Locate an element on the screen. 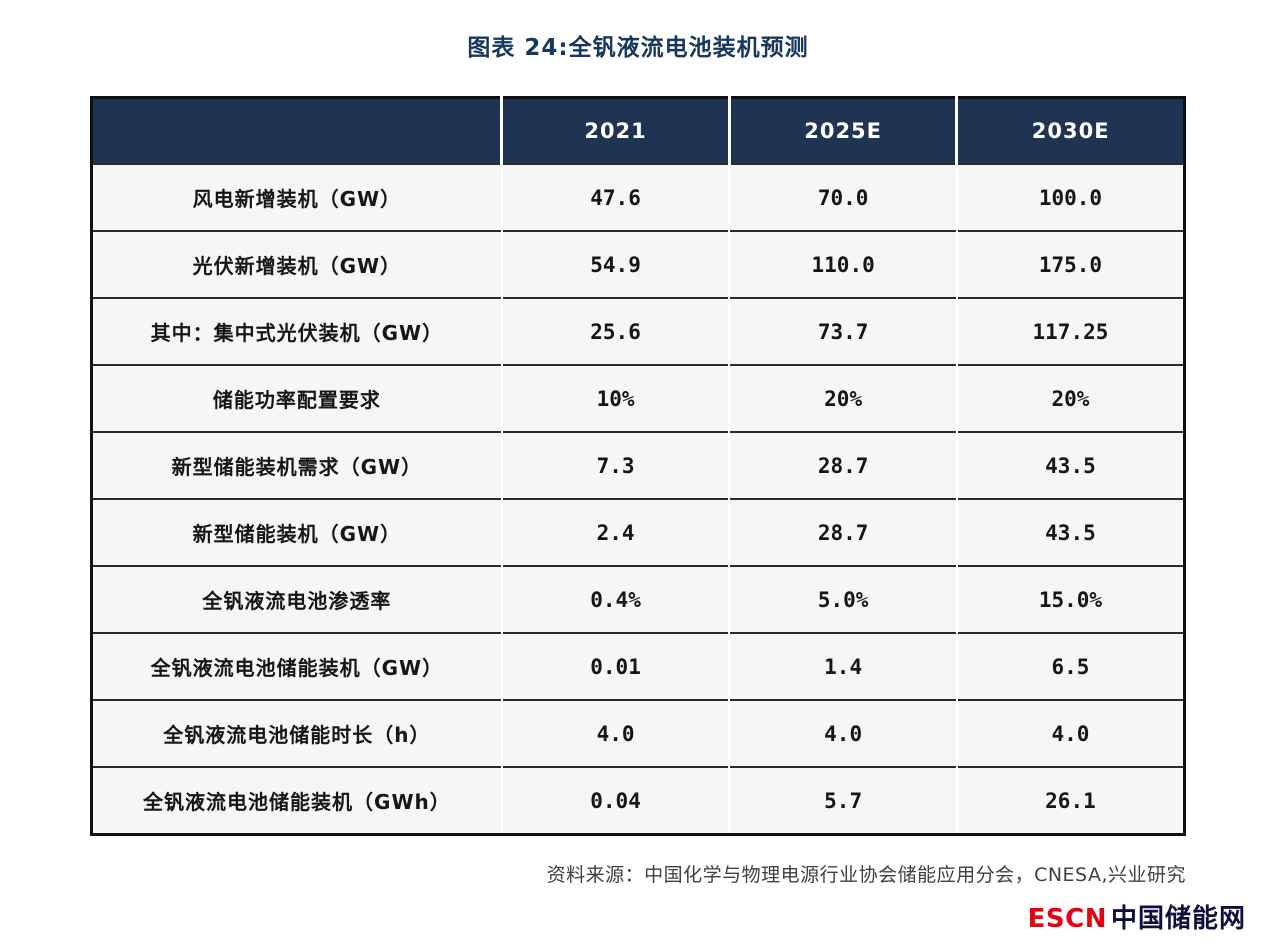 This screenshot has height=950, width=1276. row-label: 全钒液流电池储能时长（h） is located at coordinates (296, 733).